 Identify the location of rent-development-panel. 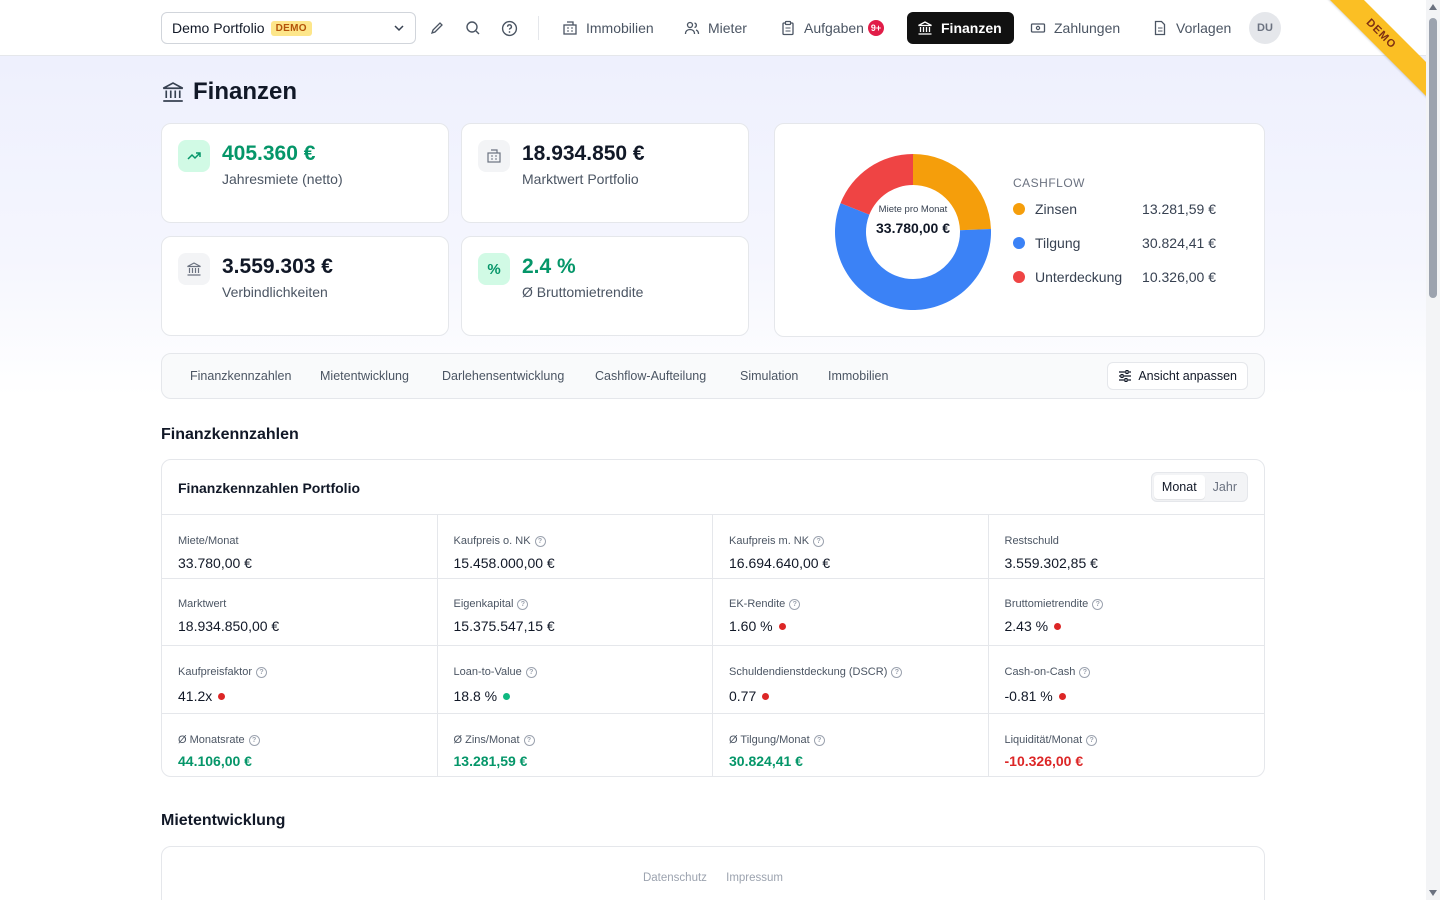
(713, 873).